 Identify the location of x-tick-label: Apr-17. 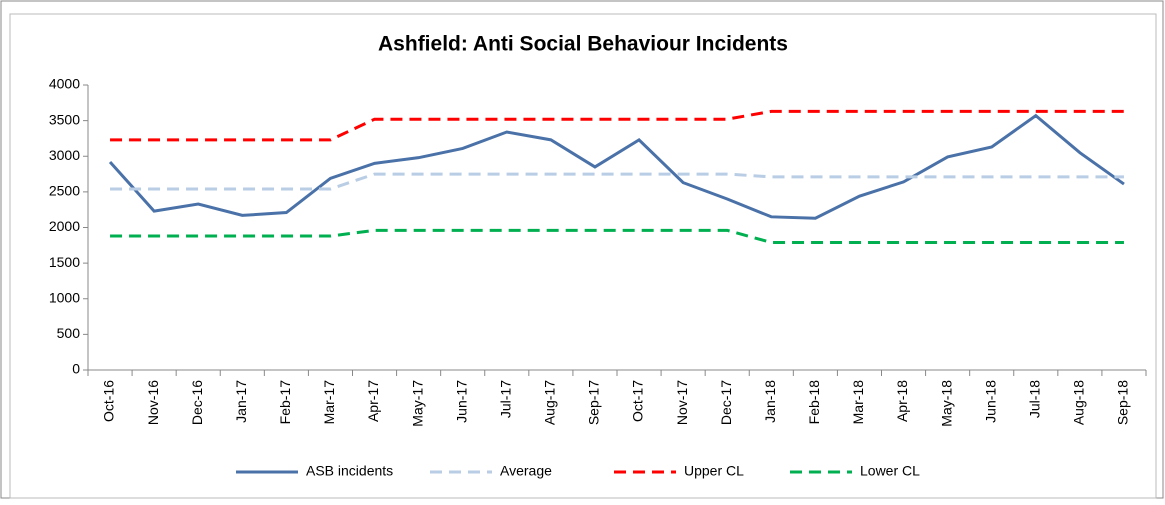
(373, 401).